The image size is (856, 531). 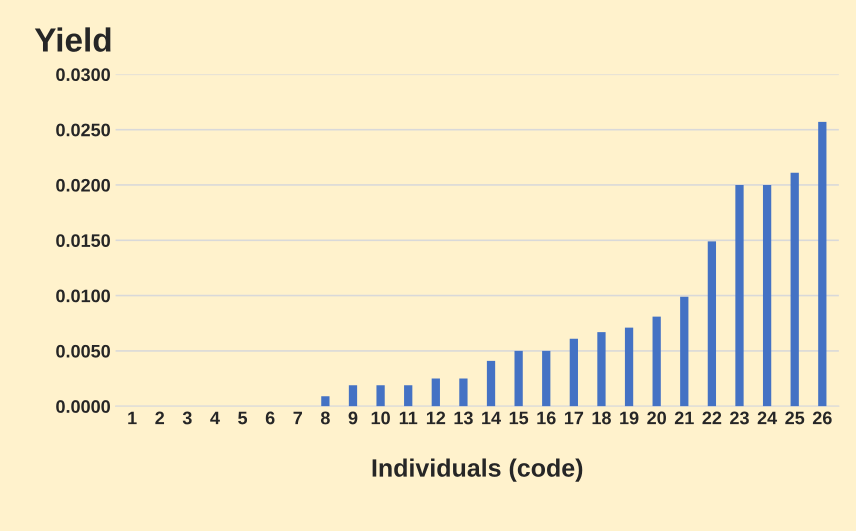 What do you see at coordinates (83, 185) in the screenshot?
I see `y-tick-label: 0.0200` at bounding box center [83, 185].